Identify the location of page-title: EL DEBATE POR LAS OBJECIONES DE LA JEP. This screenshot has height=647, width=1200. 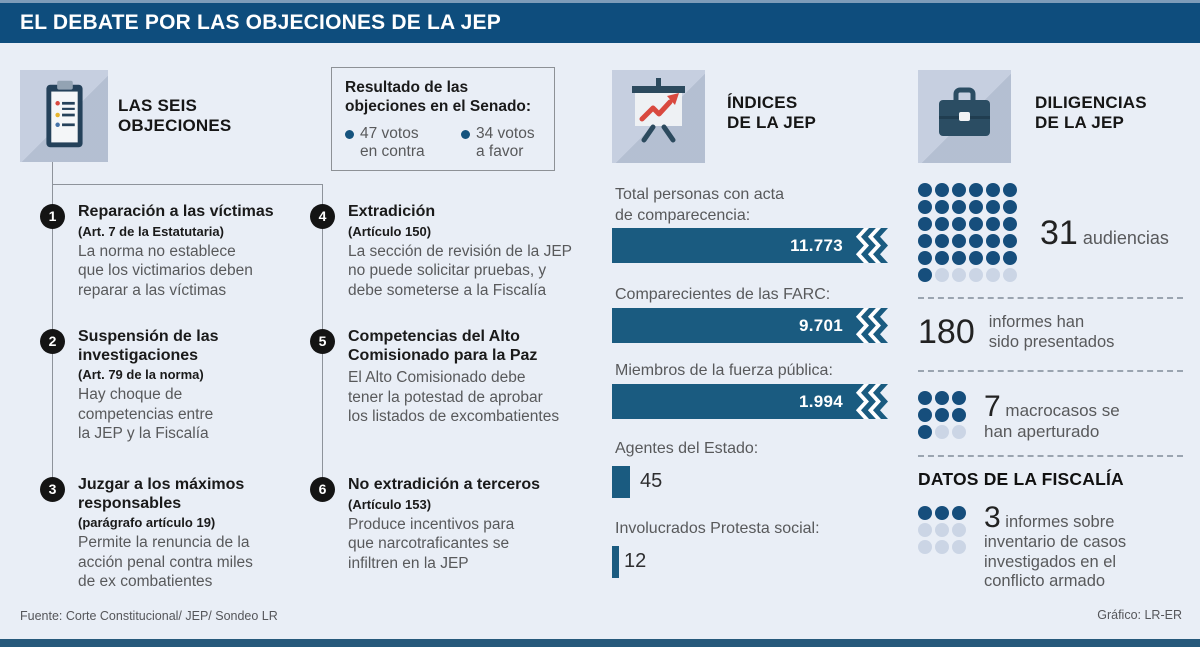
(260, 22).